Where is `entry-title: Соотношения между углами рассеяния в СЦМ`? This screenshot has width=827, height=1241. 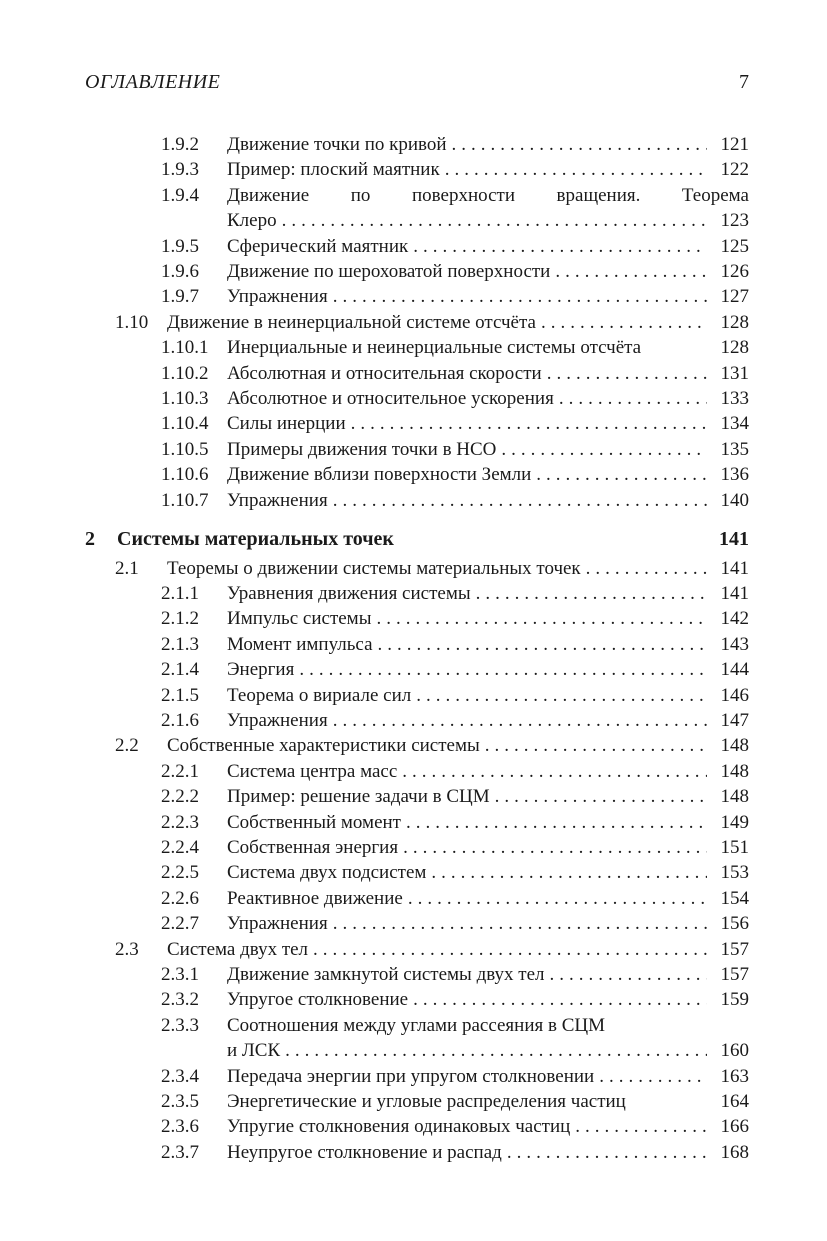 entry-title: Соотношения между углами рассеяния в СЦМ is located at coordinates (416, 1025).